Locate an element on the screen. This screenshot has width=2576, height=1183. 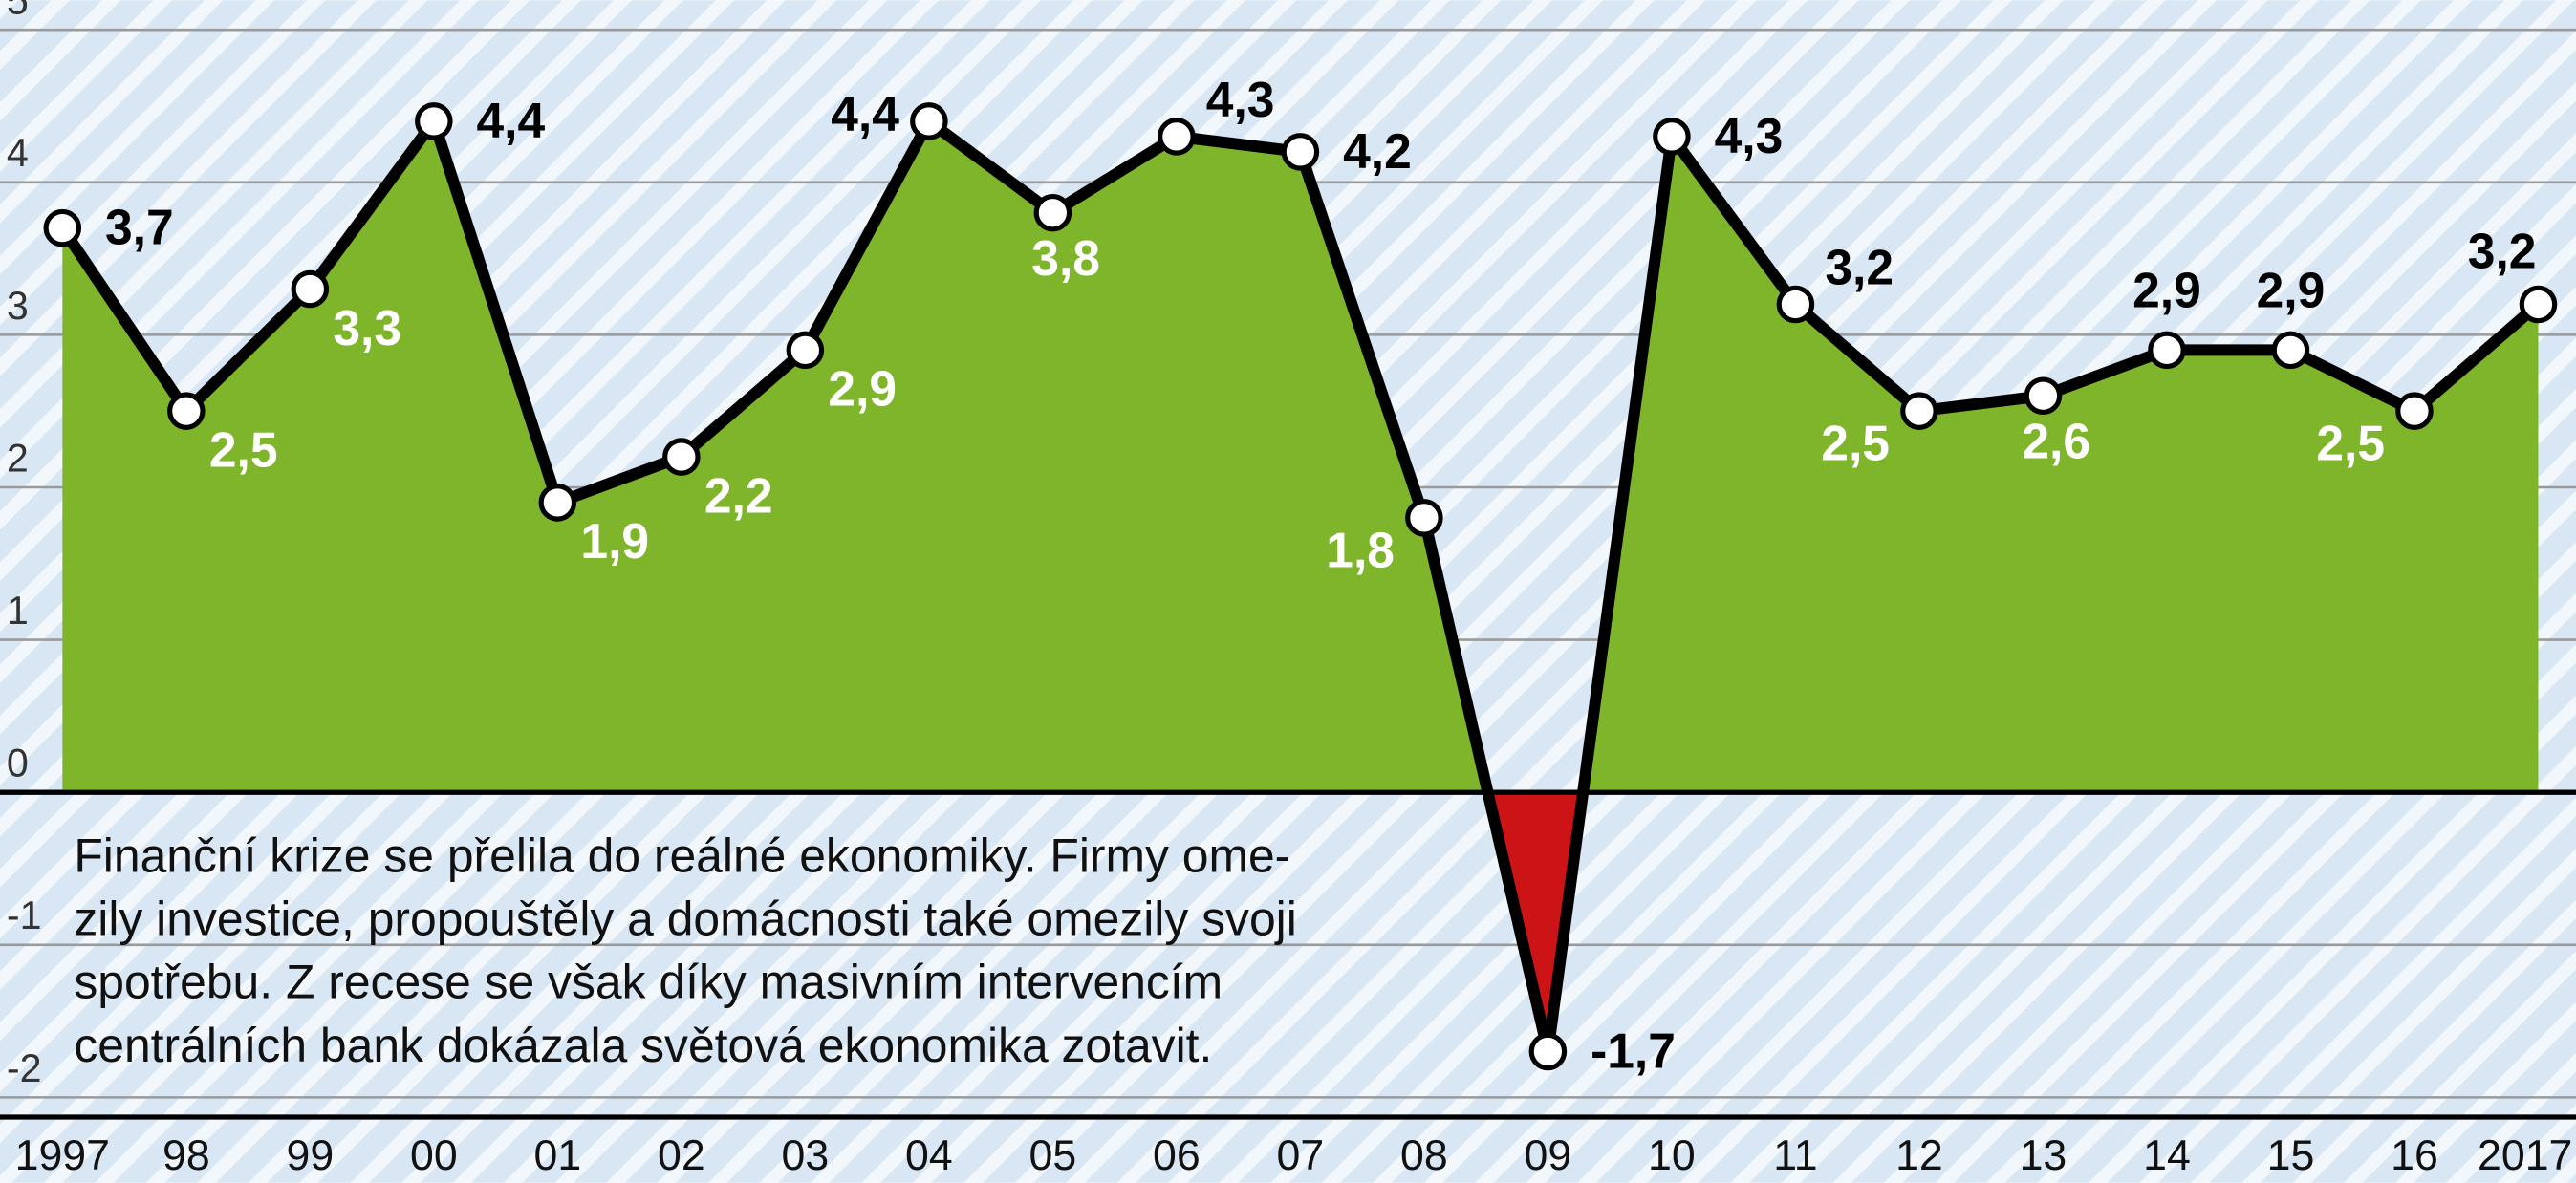
x-tick-label: 16 is located at coordinates (2414, 1155).